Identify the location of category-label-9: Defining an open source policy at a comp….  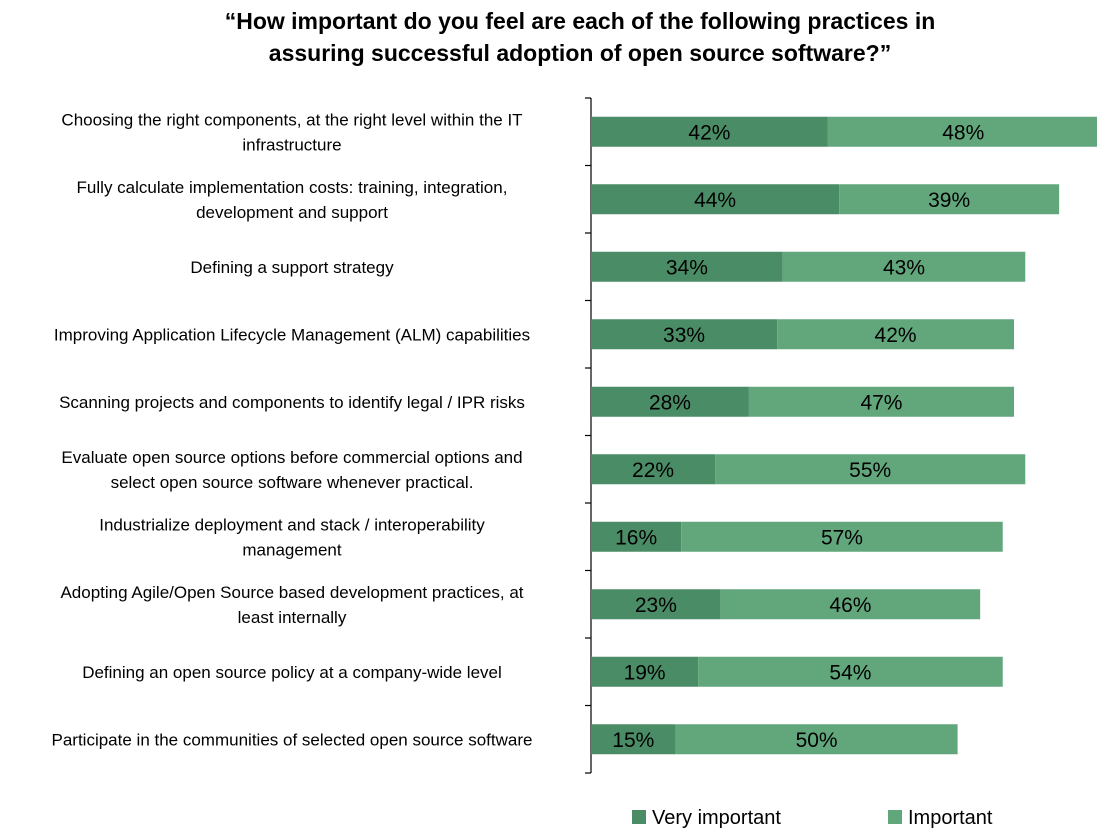
(292, 672).